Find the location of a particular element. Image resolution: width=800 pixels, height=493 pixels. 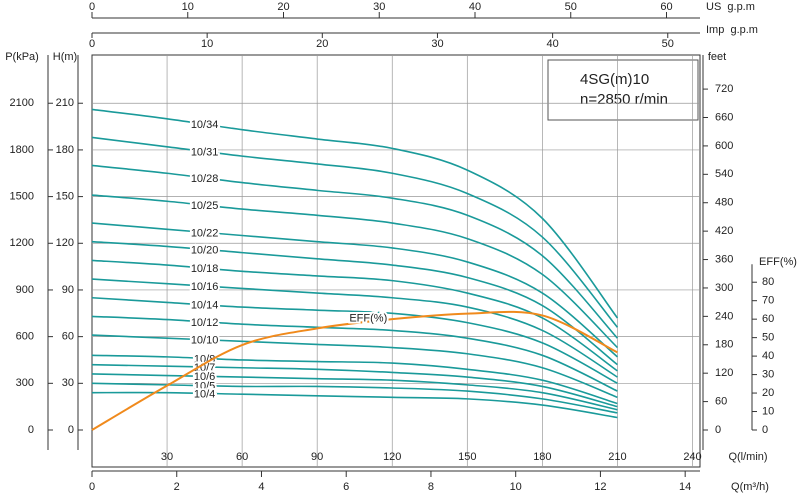

axis-tick-label: 80 is located at coordinates (768, 282).